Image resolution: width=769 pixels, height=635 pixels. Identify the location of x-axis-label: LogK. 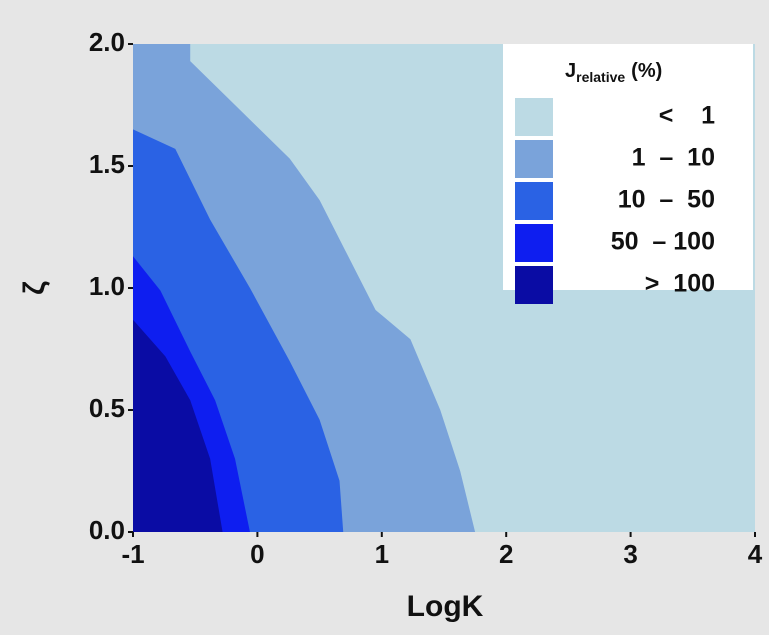
(445, 606).